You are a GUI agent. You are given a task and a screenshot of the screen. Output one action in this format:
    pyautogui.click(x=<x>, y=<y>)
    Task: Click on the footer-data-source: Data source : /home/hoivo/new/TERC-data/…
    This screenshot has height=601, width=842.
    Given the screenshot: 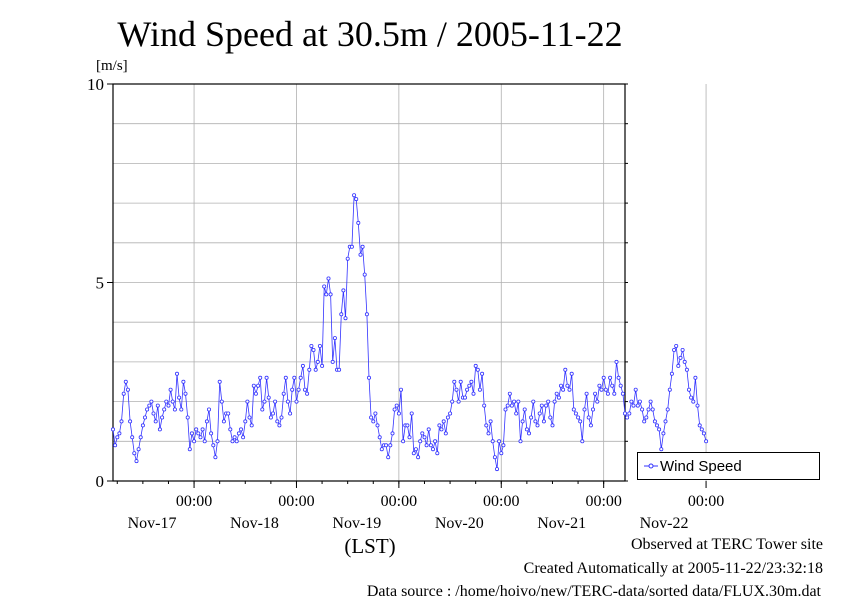 What is the action you would take?
    pyautogui.click(x=593, y=591)
    